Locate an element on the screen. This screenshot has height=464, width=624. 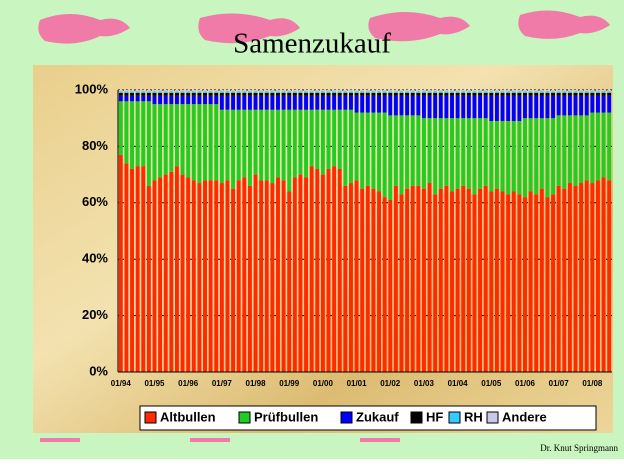
legend-label: HF is located at coordinates (434, 416).